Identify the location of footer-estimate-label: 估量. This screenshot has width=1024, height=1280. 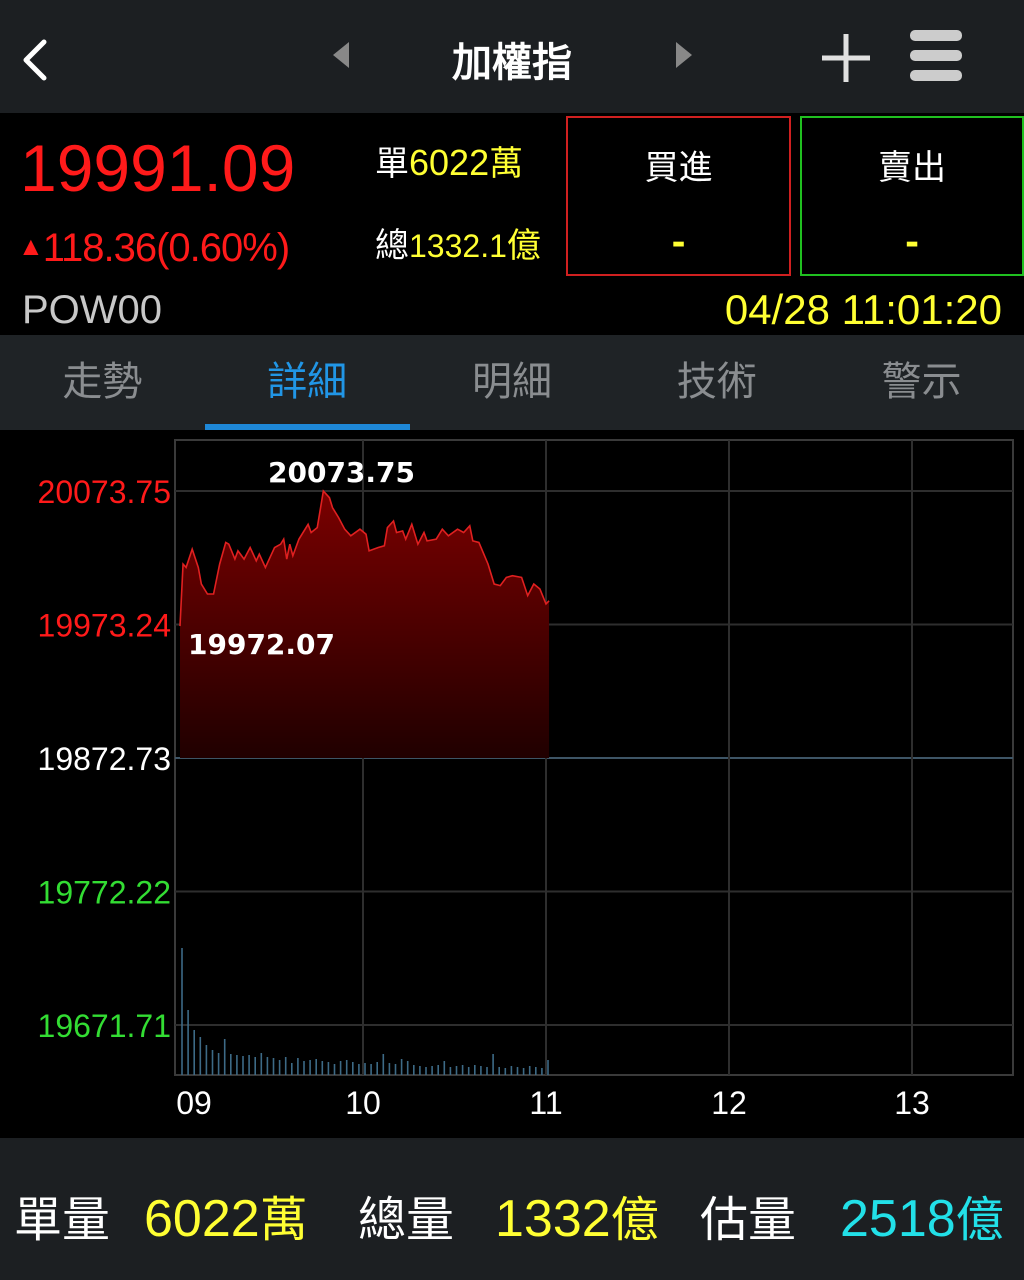
(748, 1220).